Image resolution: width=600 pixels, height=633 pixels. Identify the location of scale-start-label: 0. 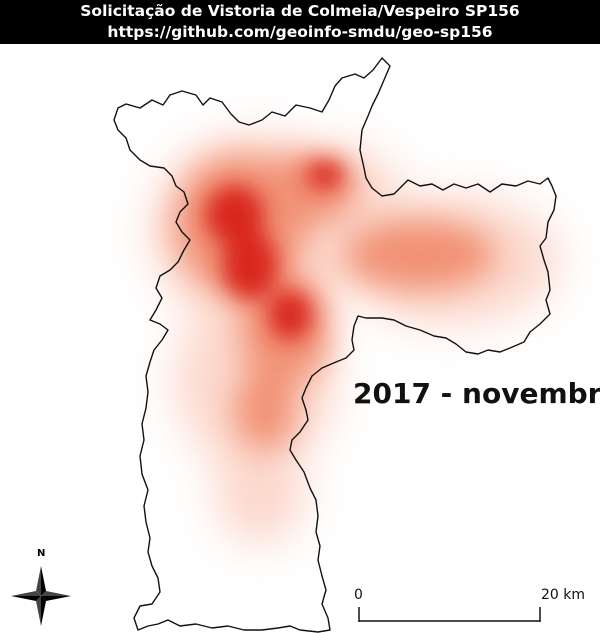
(358, 595).